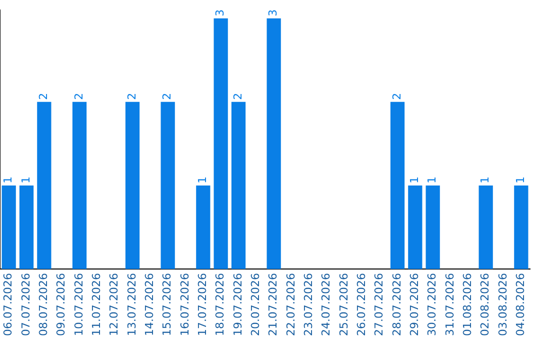 The height and width of the screenshot is (340, 540). Describe the element at coordinates (220, 304) in the screenshot. I see `x-tick-label: 18.07.2026` at that location.